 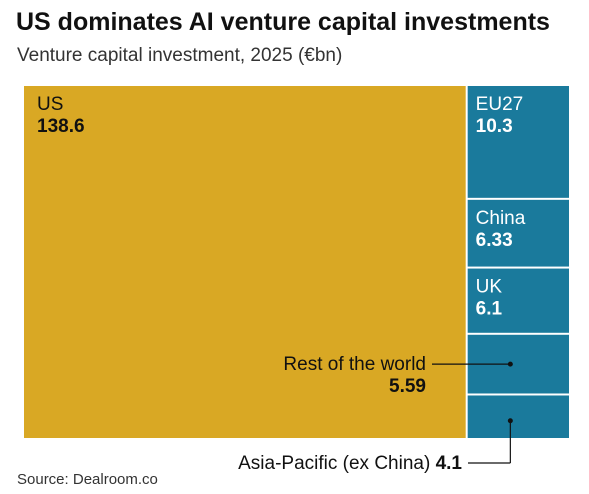 I want to click on tile-asia-pacific-ex-china, so click(x=518, y=416).